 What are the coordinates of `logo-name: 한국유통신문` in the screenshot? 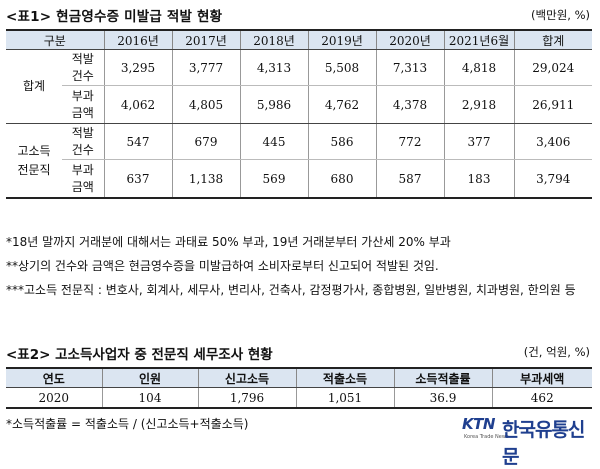 It's located at (543, 443).